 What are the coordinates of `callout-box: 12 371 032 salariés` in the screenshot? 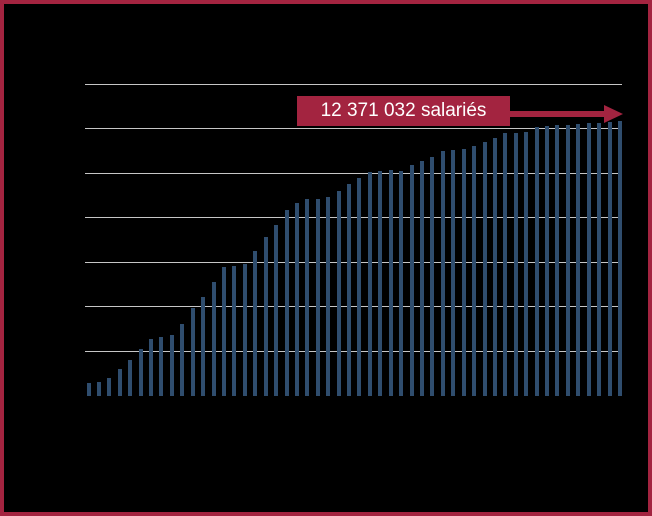 It's located at (403, 111).